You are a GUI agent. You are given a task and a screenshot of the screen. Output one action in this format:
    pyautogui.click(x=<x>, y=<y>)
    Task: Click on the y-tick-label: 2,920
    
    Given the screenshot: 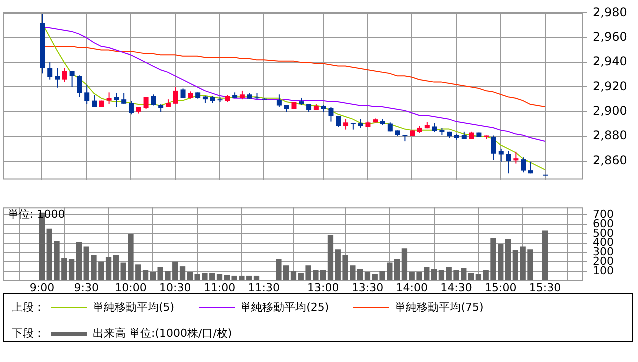 What is the action you would take?
    pyautogui.click(x=610, y=86)
    